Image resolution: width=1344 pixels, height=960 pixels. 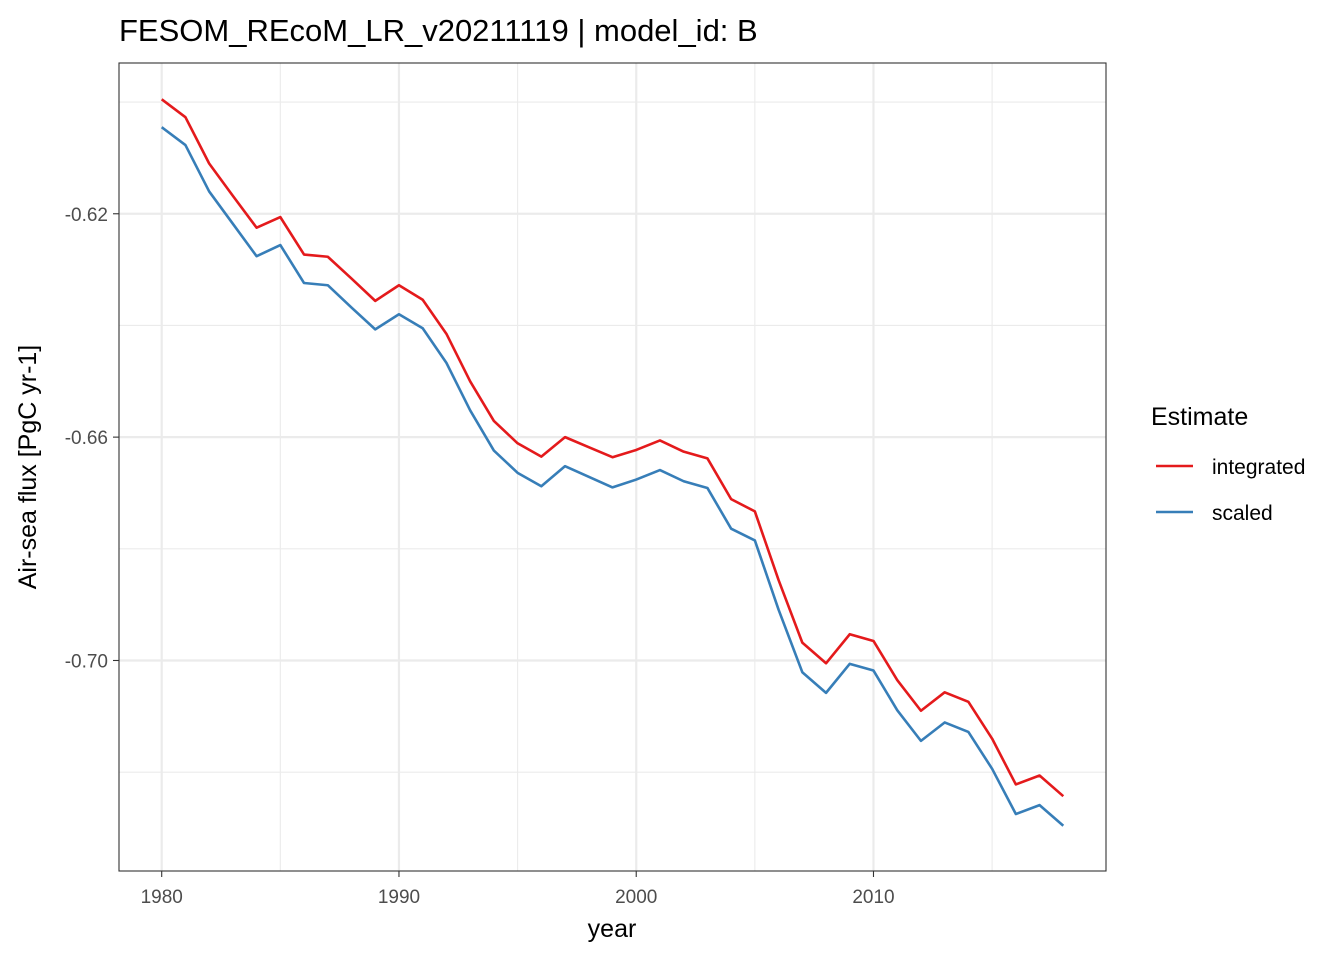 I want to click on legend-label-scaled: scaled, so click(x=1242, y=513).